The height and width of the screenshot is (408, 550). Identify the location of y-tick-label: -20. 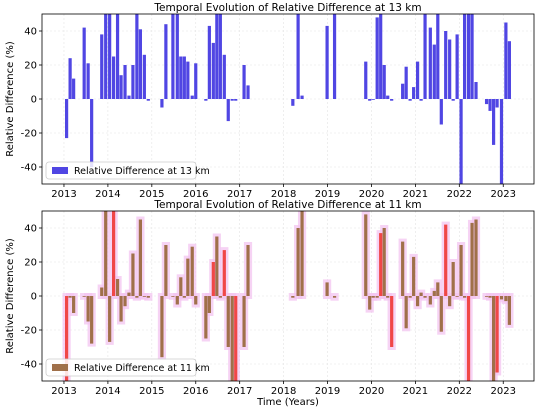
(29, 134).